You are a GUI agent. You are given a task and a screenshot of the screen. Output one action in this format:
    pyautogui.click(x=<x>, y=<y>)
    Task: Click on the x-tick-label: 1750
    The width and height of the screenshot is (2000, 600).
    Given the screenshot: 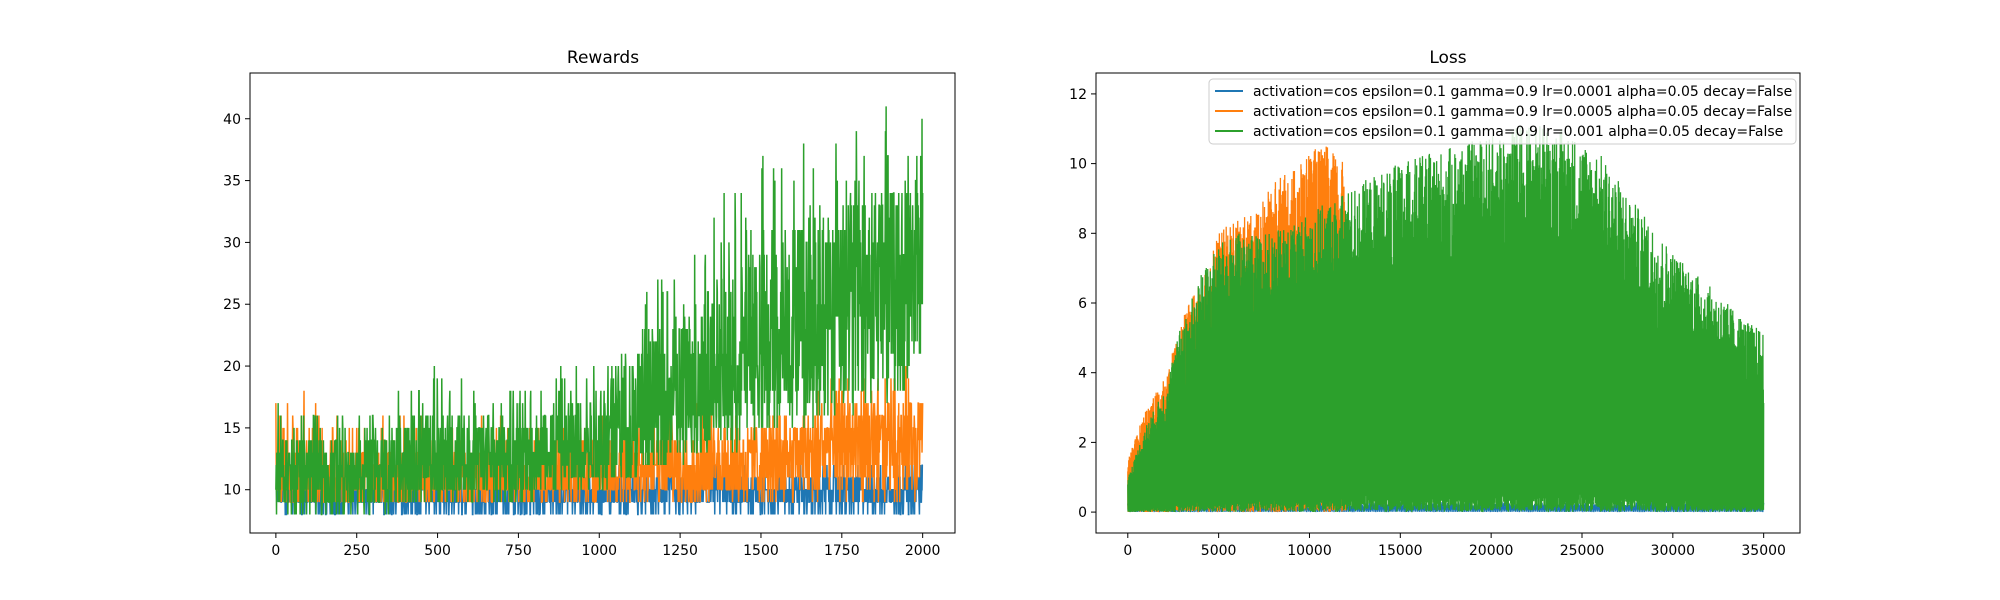 What is the action you would take?
    pyautogui.click(x=842, y=551)
    